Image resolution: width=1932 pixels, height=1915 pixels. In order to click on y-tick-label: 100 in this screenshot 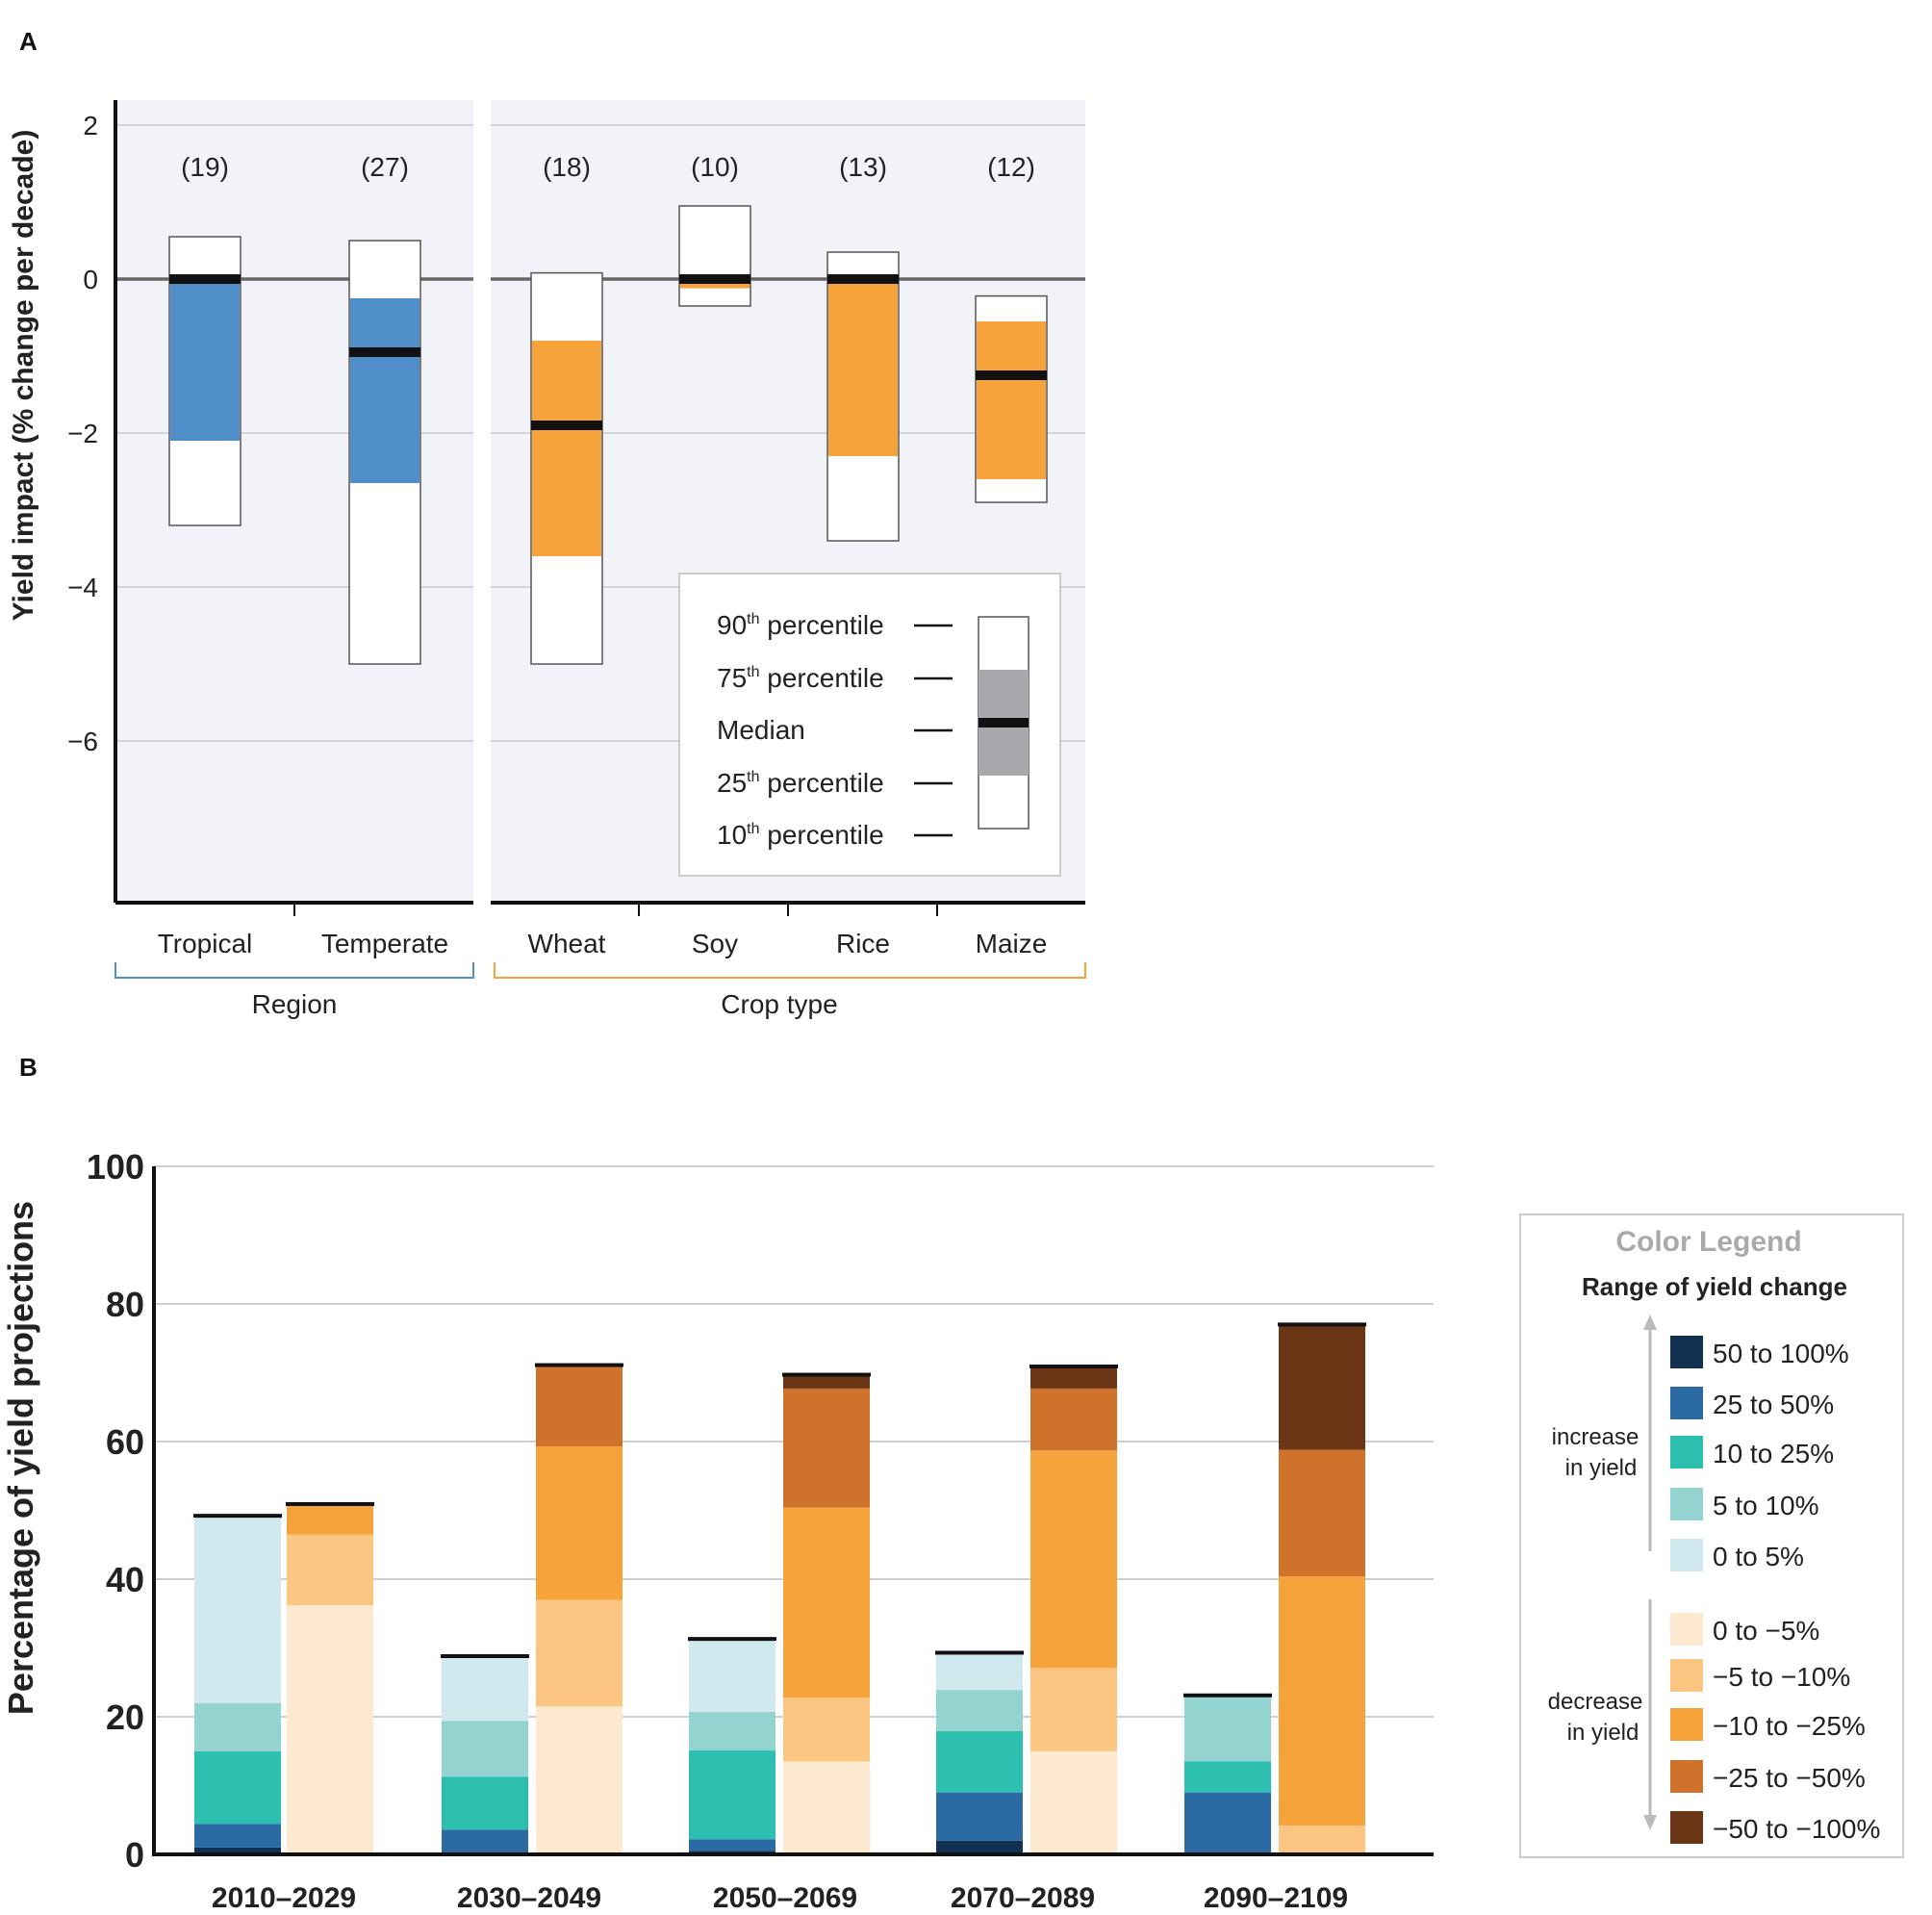, I will do `click(115, 1167)`.